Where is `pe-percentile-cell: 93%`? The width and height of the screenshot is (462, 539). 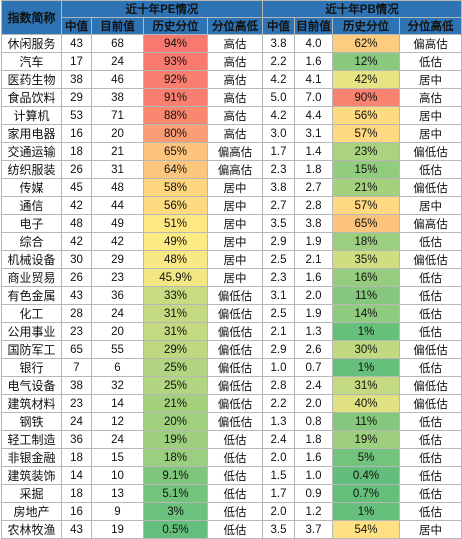
pe-percentile-cell: 93% is located at coordinates (175, 61).